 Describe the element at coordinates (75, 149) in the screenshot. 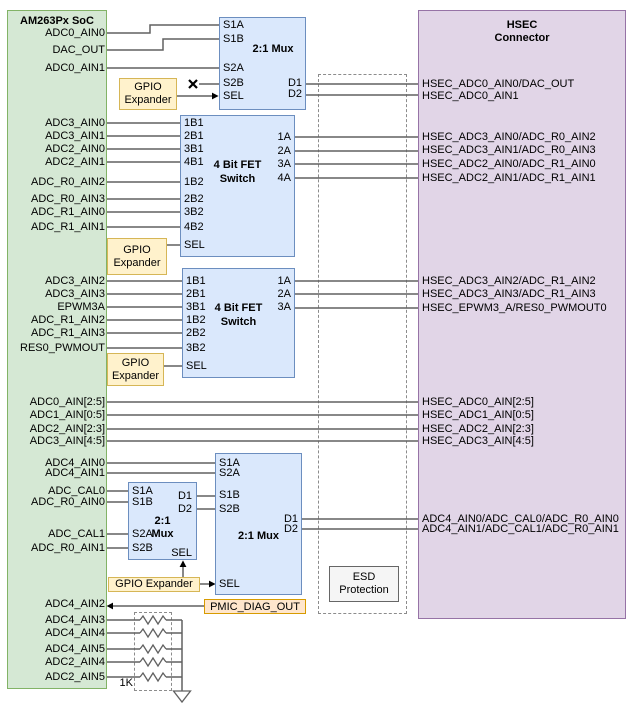

I see `soc-pin-label: ADC2_AIN0` at that location.